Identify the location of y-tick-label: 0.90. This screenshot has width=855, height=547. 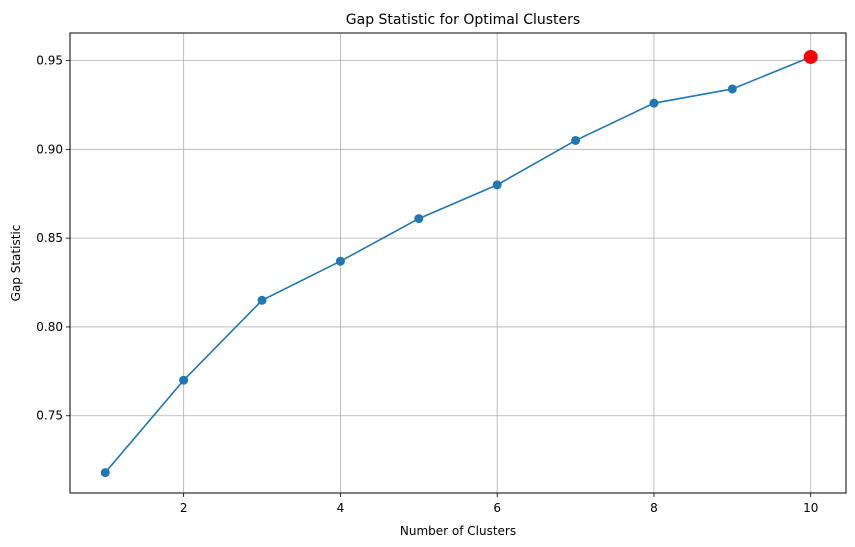
(49, 149).